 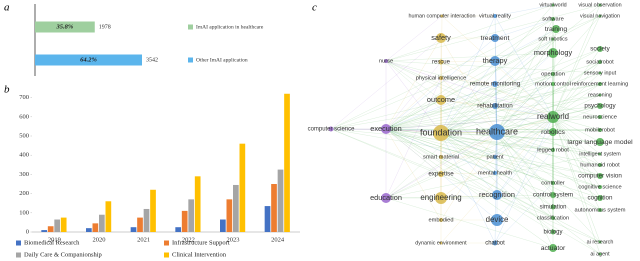 I want to click on y-tick-label: 700, so click(x=24, y=97).